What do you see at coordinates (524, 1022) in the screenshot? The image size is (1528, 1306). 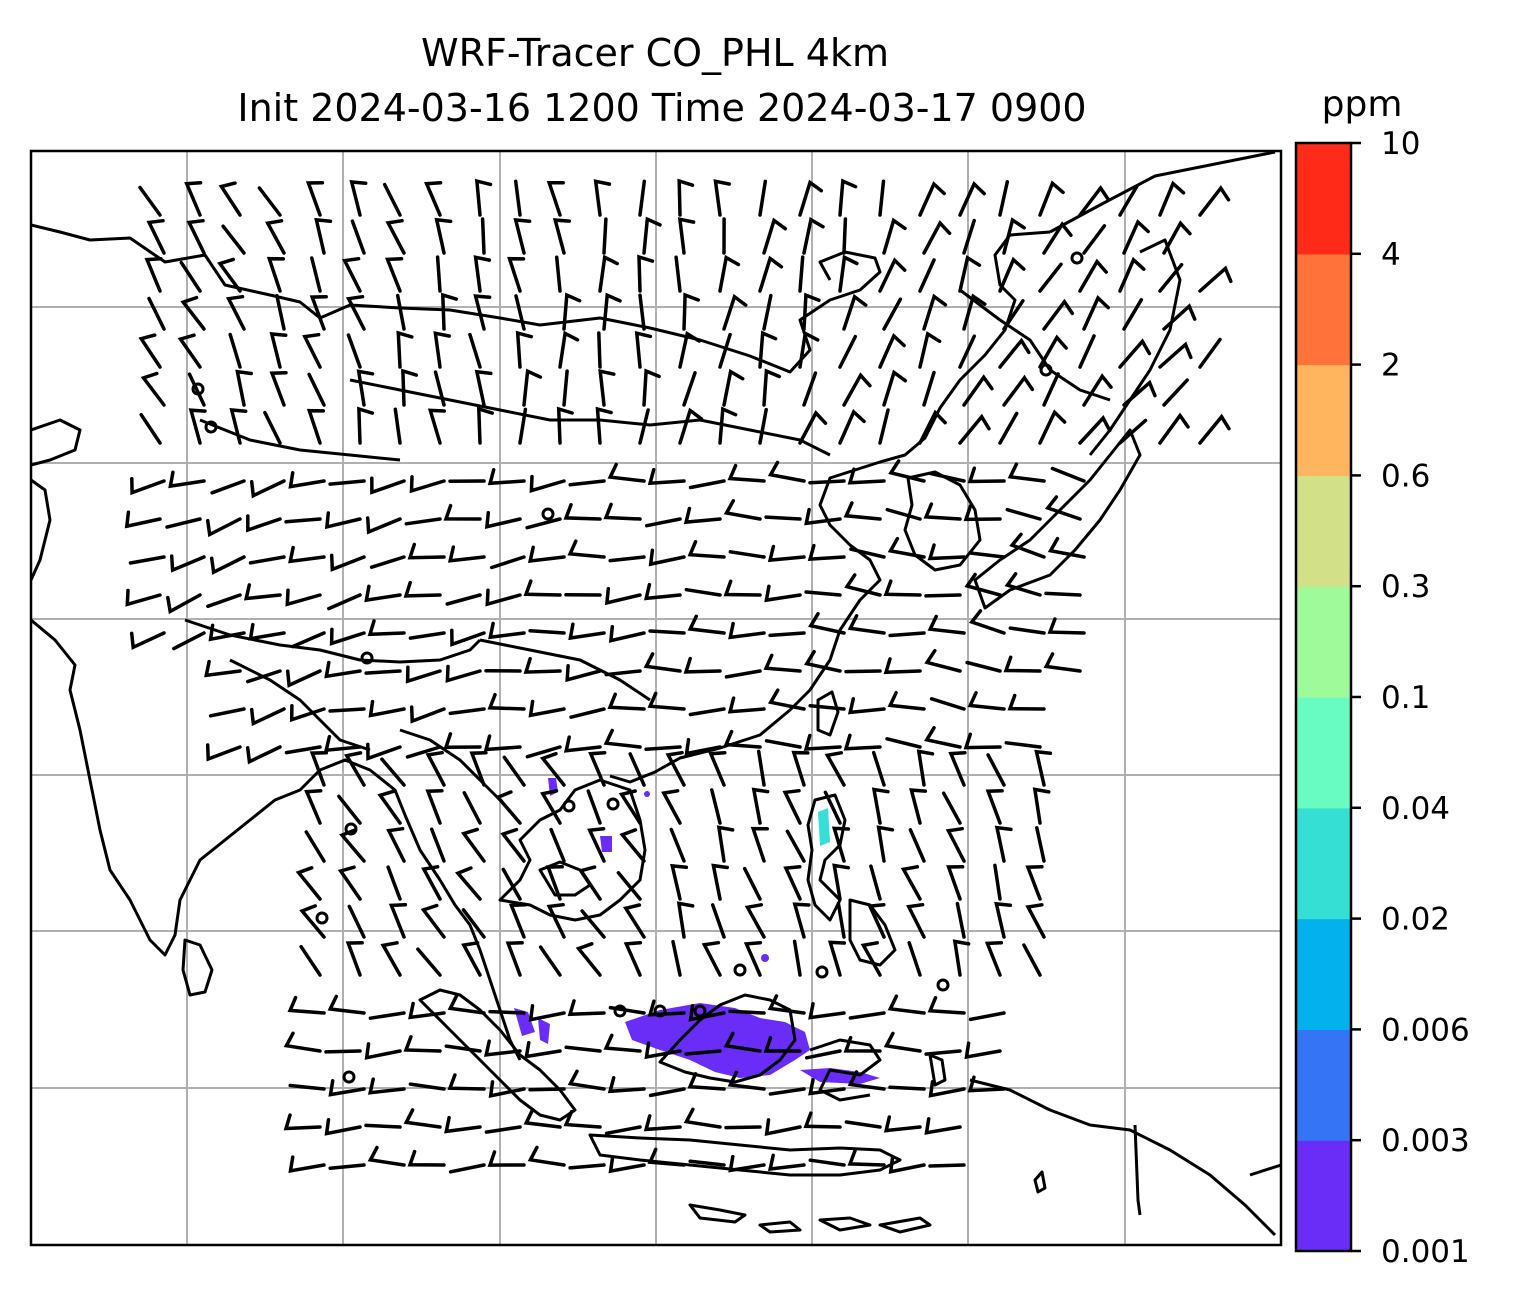 I see `tracer-patch` at bounding box center [524, 1022].